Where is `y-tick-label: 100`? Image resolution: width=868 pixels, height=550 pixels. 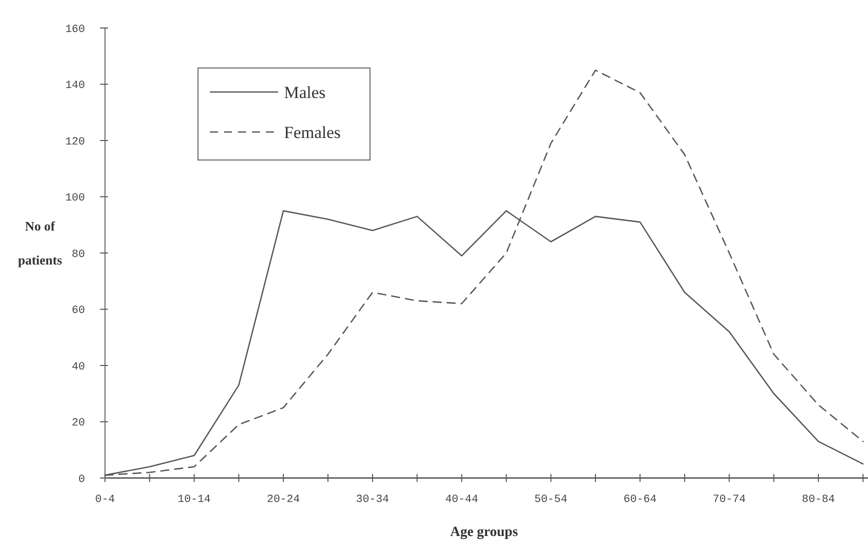
y-tick-label: 100 is located at coordinates (75, 198).